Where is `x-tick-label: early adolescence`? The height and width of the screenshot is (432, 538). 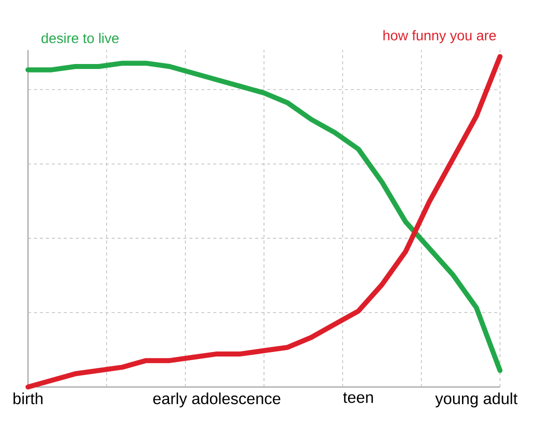
x-tick-label: early adolescence is located at coordinates (216, 400).